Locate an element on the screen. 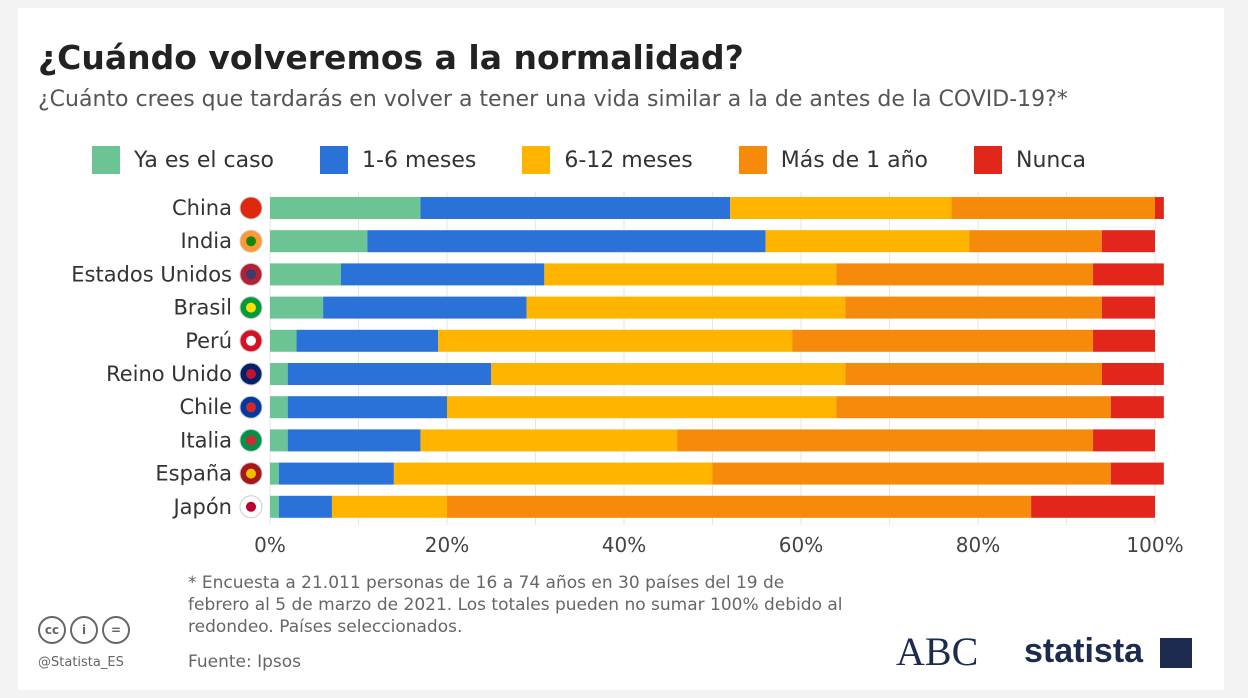  chart-title: ¿Cuándo volveremos a la normalidad? is located at coordinates (391, 57).